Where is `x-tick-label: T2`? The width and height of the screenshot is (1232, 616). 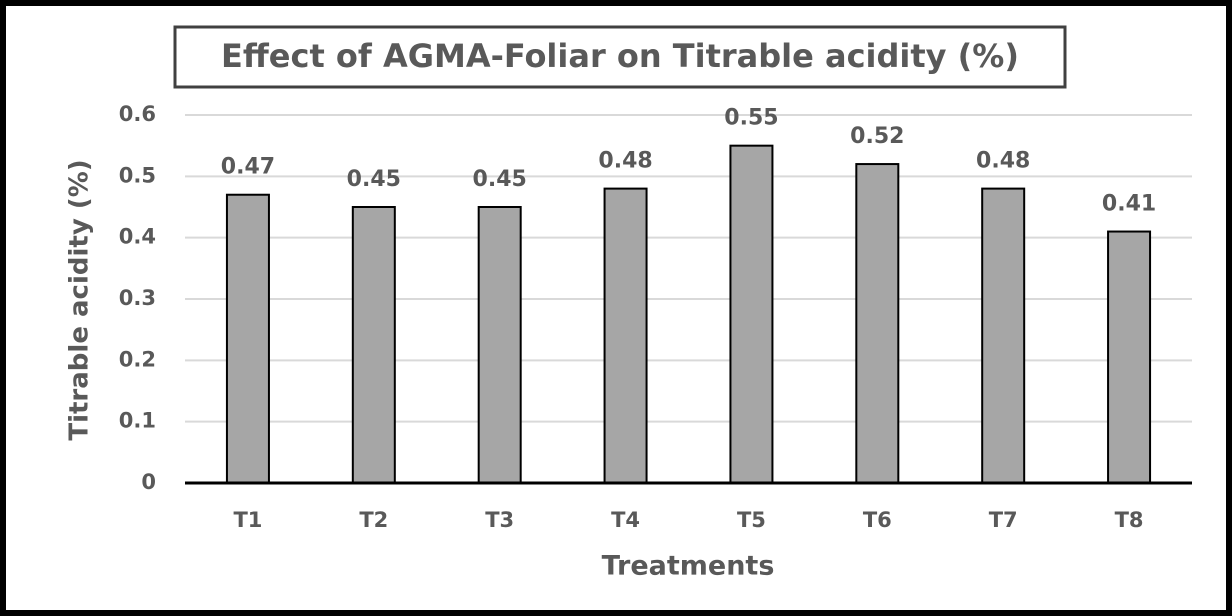 x-tick-label: T2 is located at coordinates (373, 520).